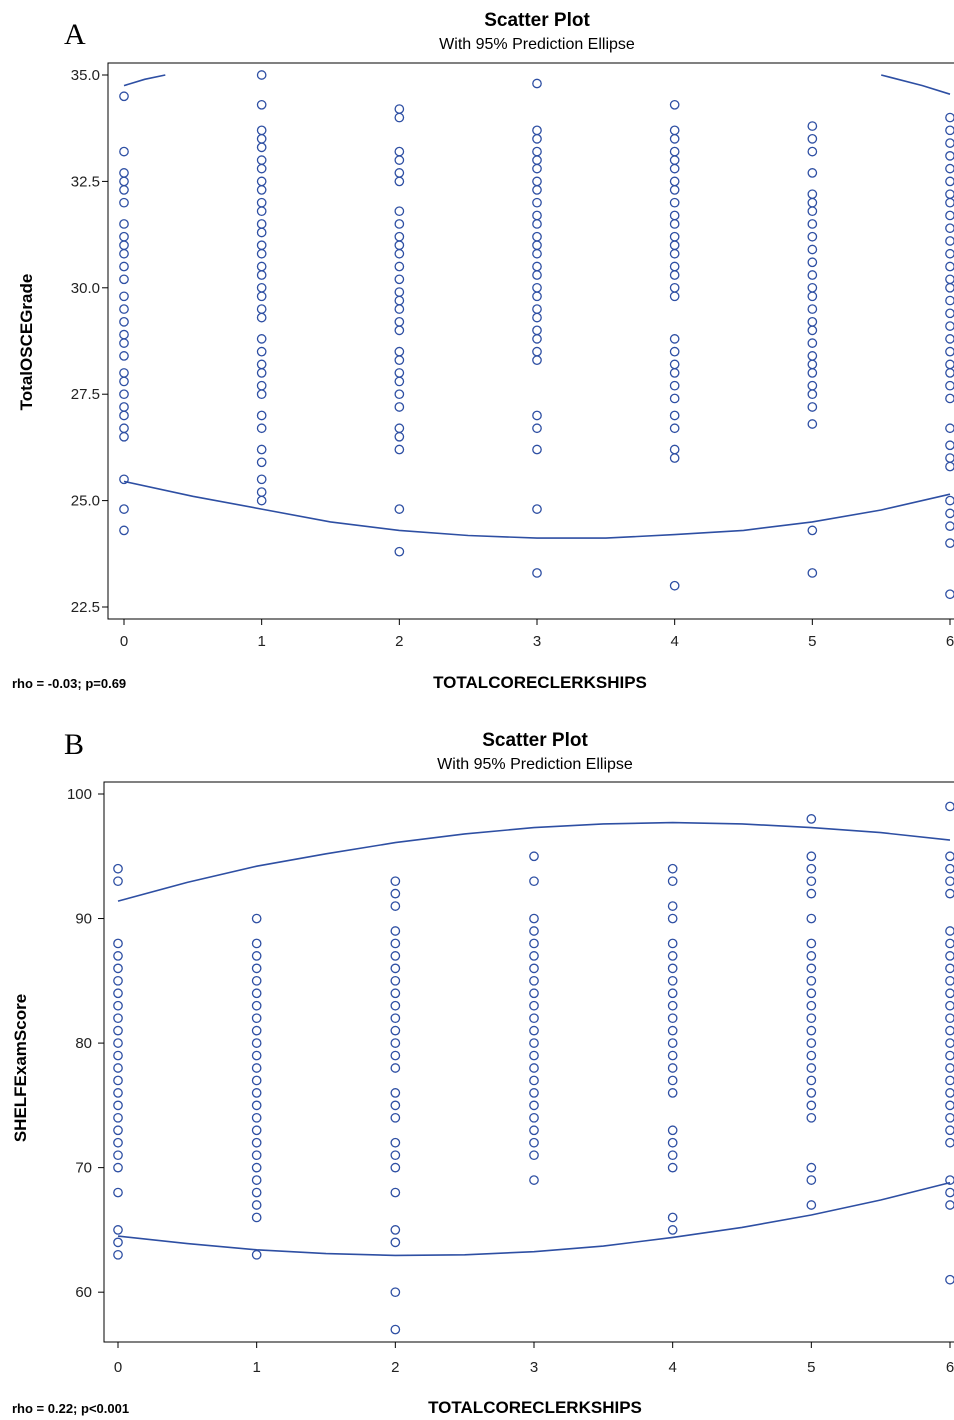 This screenshot has height=1420, width=954. I want to click on panel-b-prediction-ellipse-segment, so click(534, 861).